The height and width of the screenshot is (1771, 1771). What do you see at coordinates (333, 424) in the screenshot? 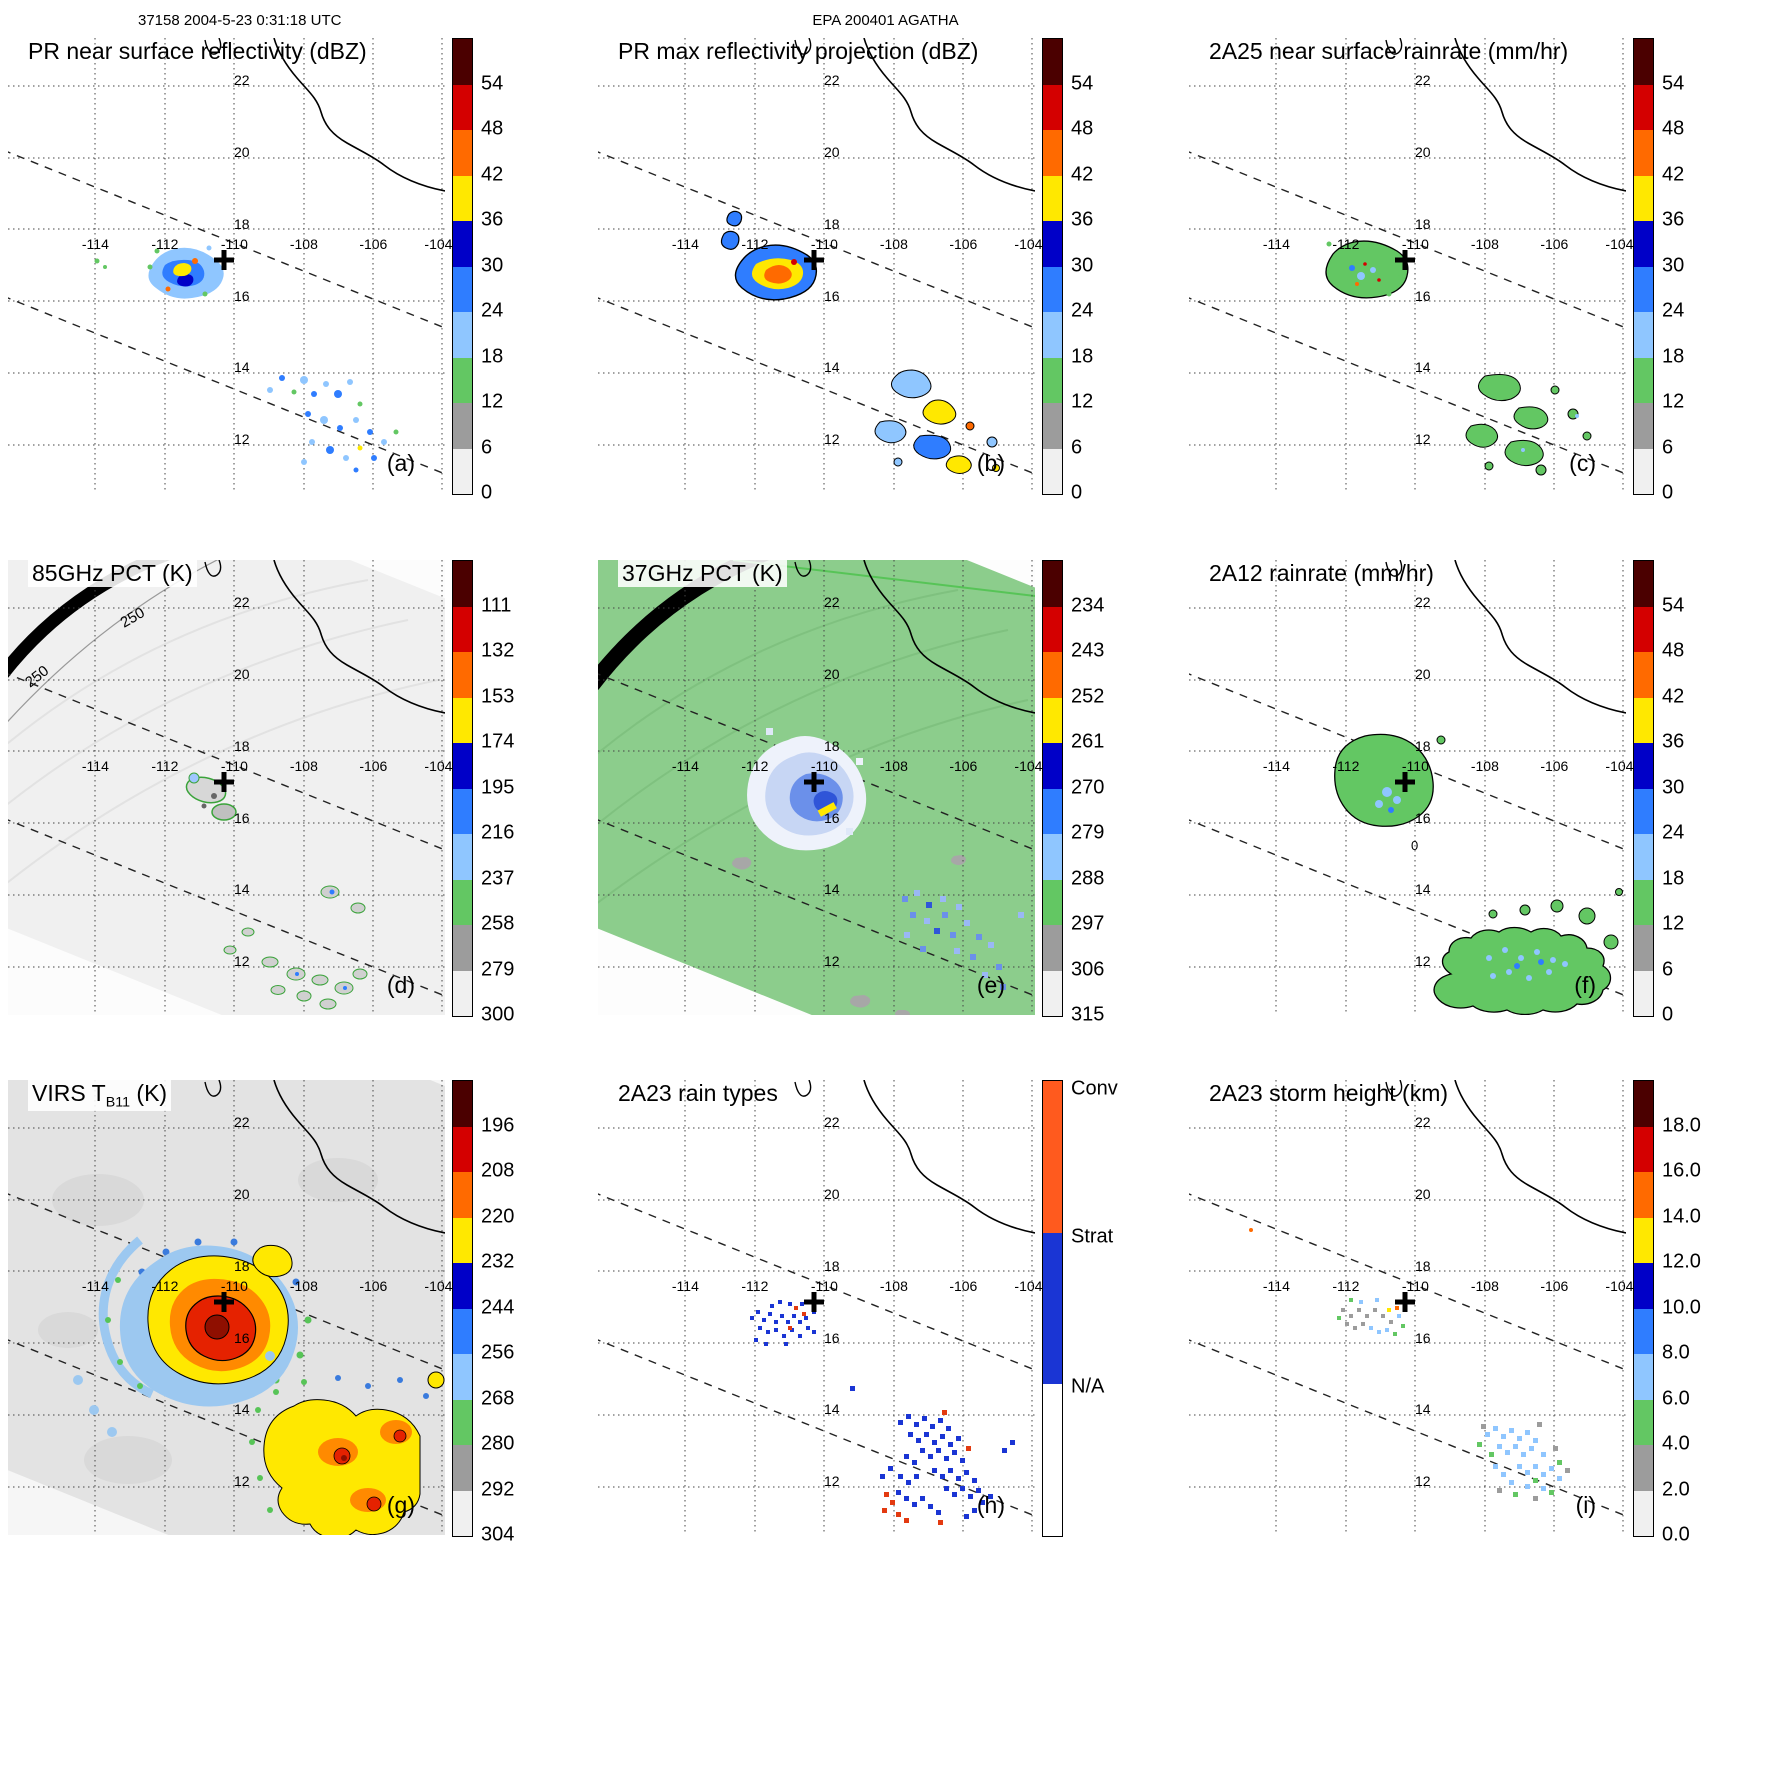
I see `reflectivity-scatter` at bounding box center [333, 424].